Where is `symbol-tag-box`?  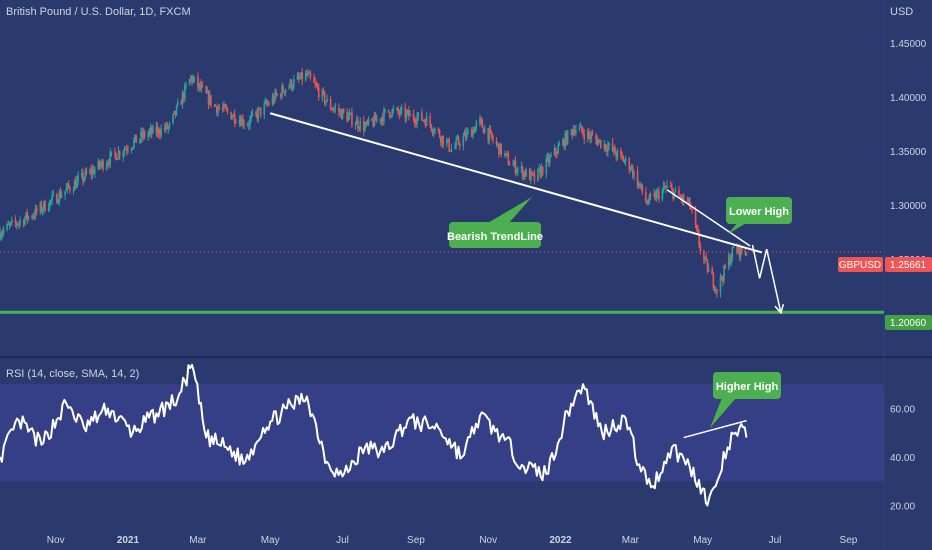
symbol-tag-box is located at coordinates (860, 264).